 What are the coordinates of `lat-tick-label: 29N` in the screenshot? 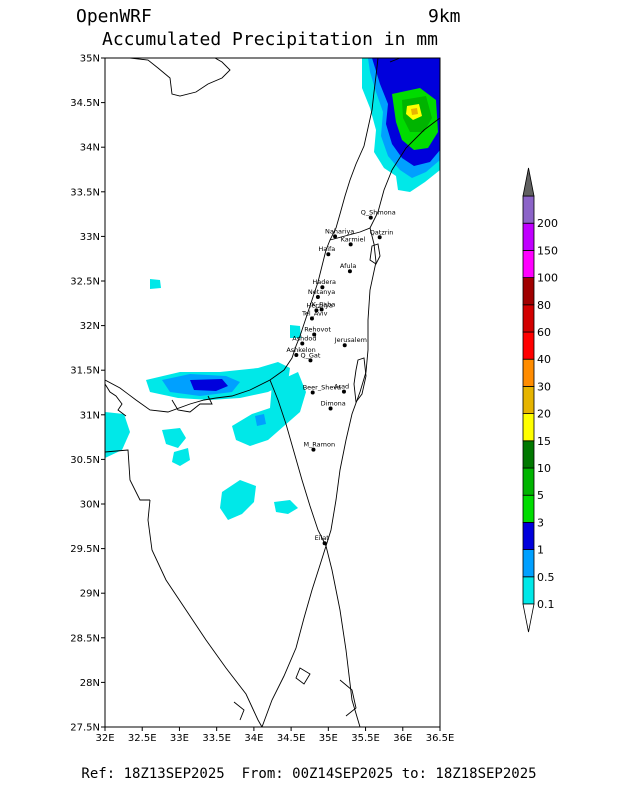 It's located at (90, 594).